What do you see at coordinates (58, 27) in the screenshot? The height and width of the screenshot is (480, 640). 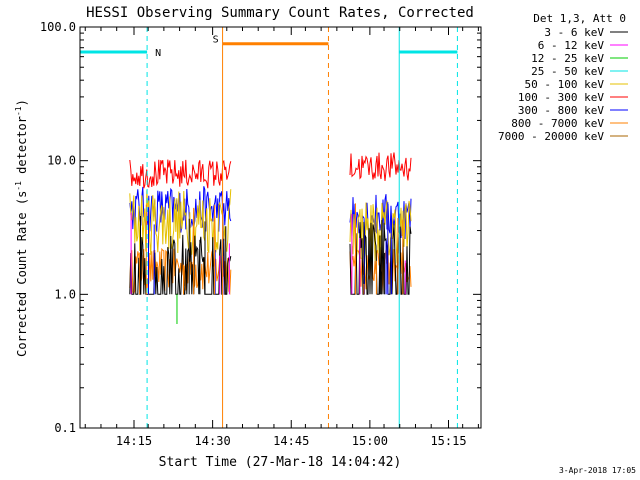 I see `y-tick-label: 100.0` at bounding box center [58, 27].